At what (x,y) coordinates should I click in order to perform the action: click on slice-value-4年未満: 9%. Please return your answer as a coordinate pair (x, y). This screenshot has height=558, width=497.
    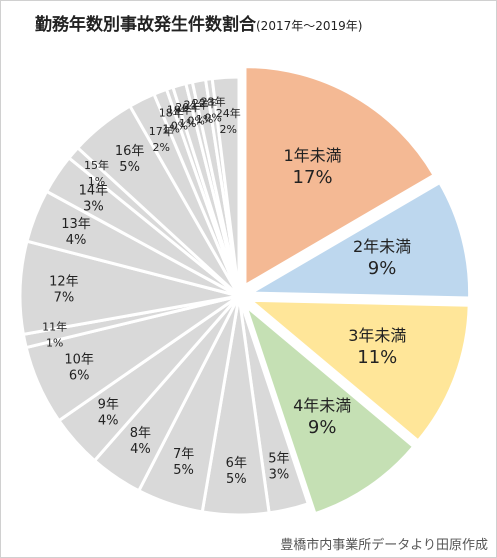
    Looking at the image, I should click on (322, 427).